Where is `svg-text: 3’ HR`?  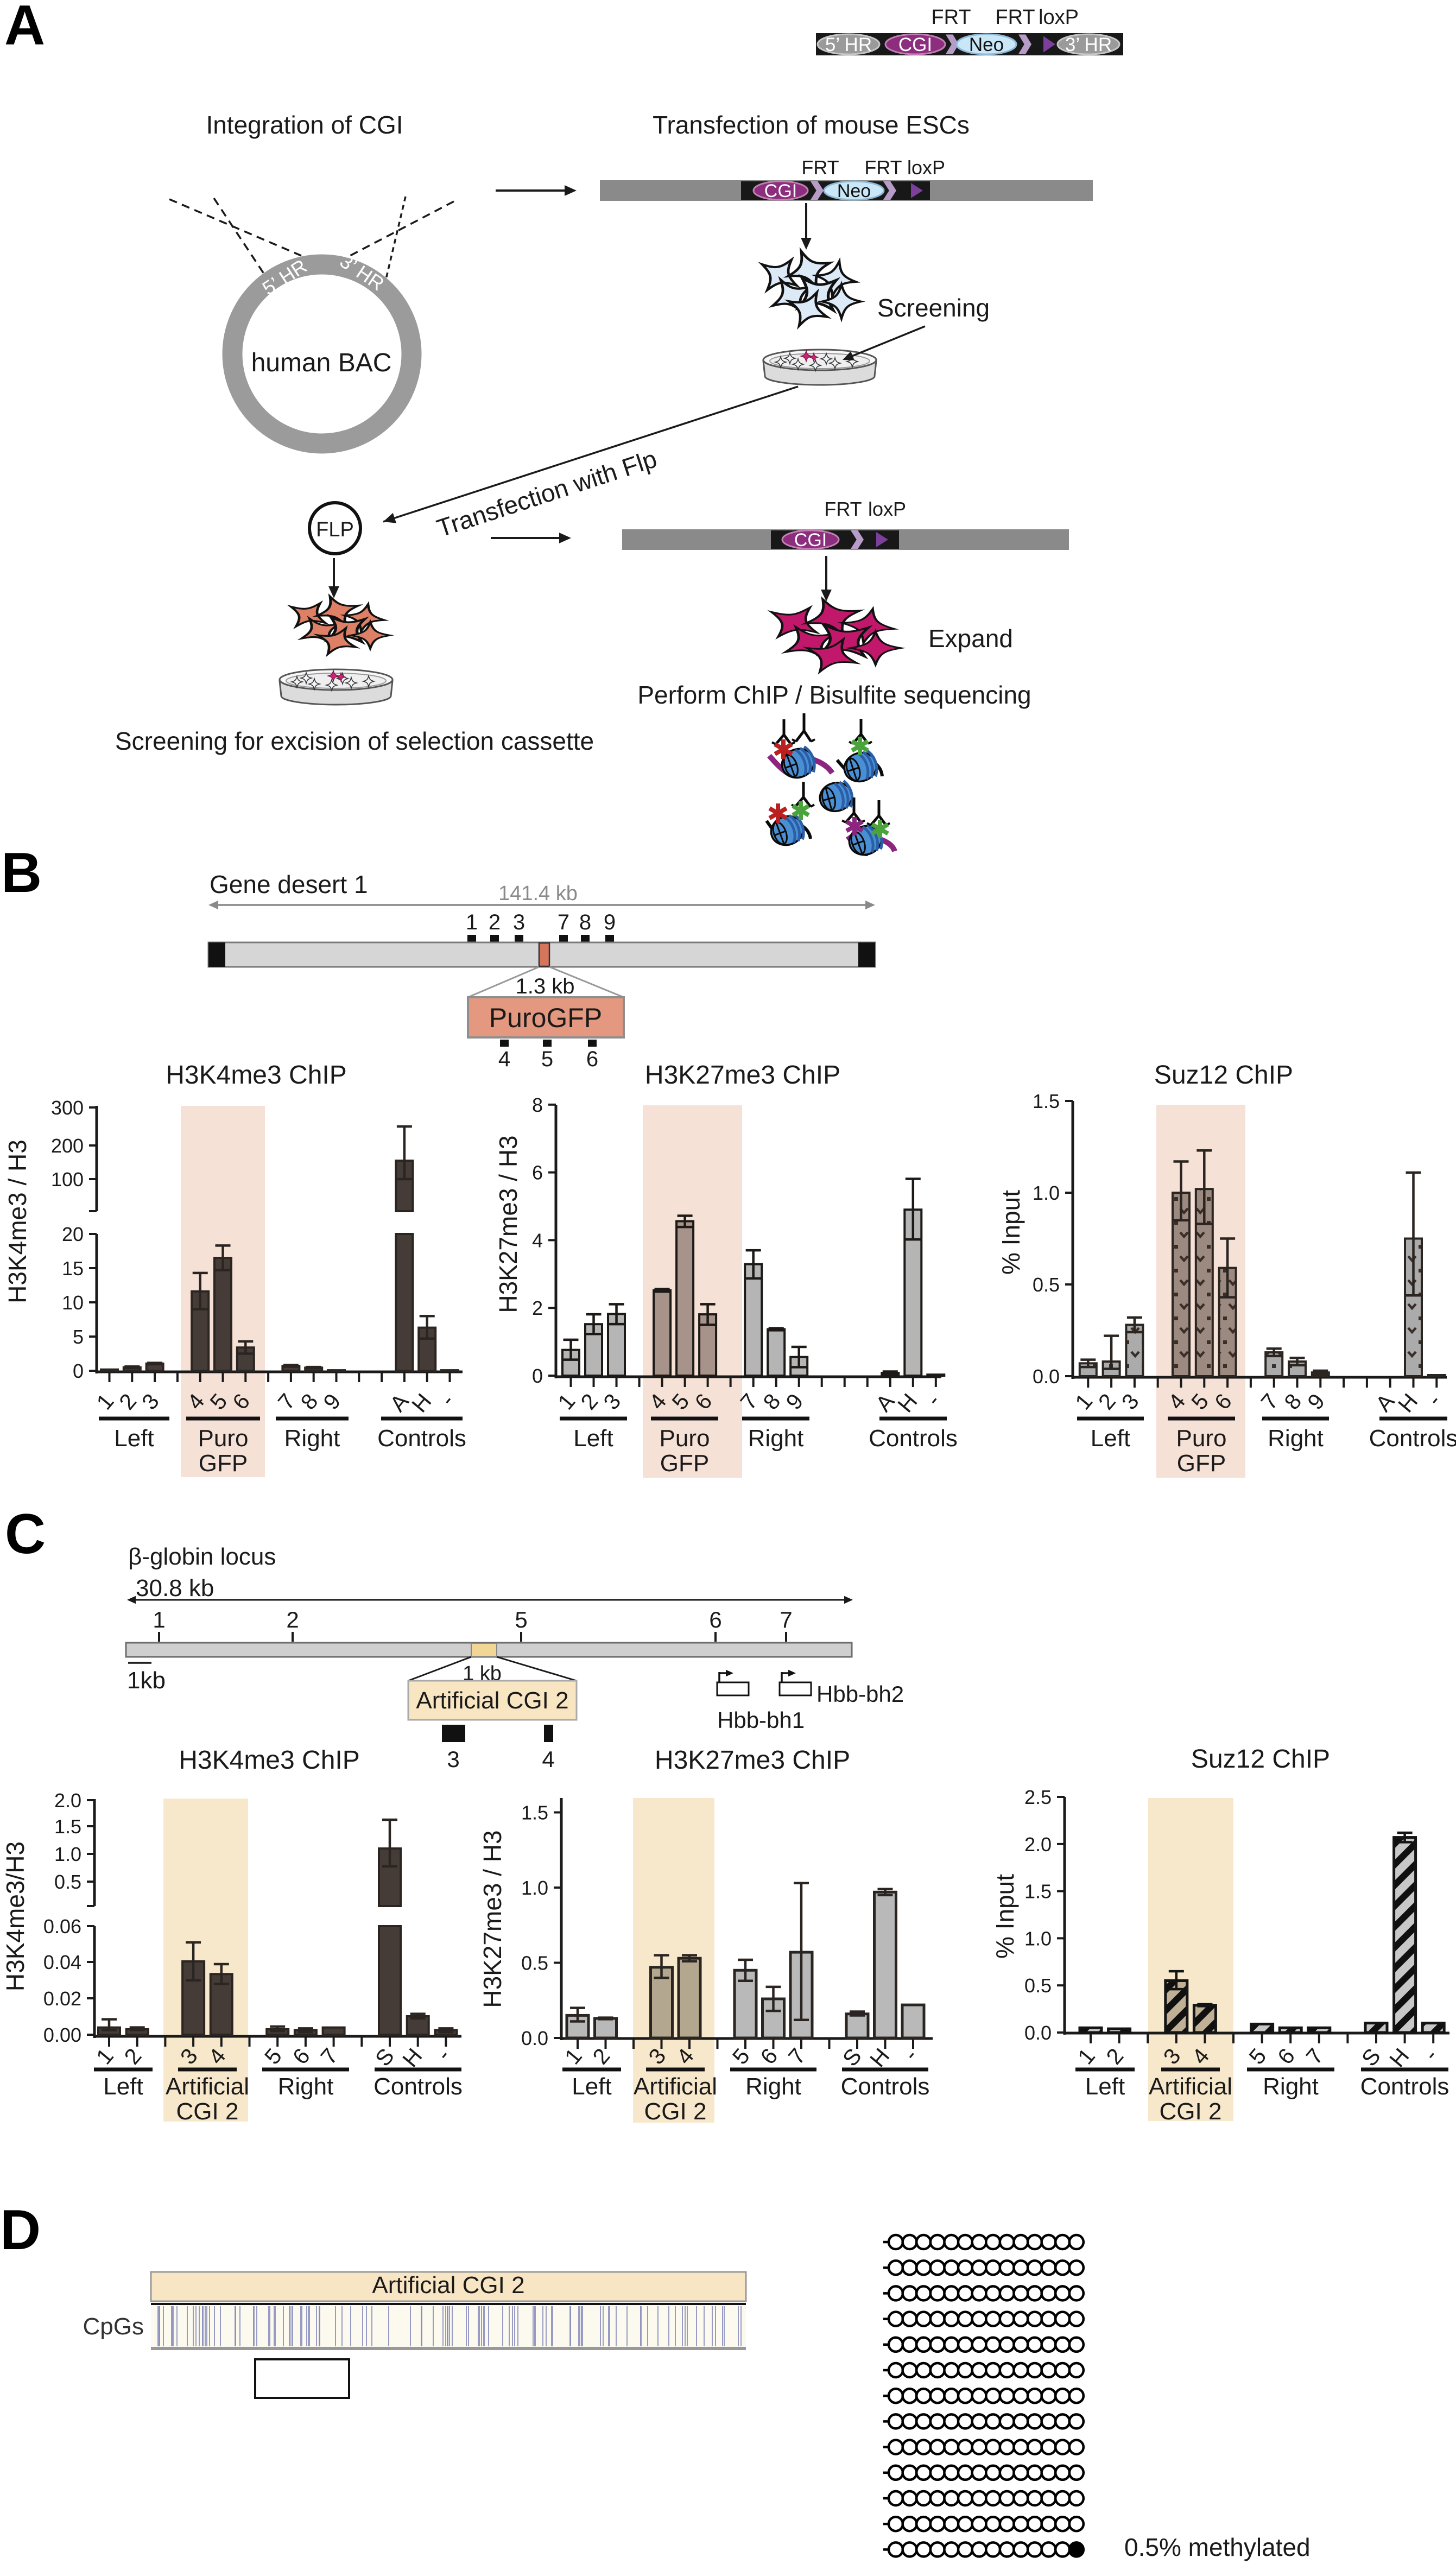 svg-text: 3’ HR is located at coordinates (1088, 44).